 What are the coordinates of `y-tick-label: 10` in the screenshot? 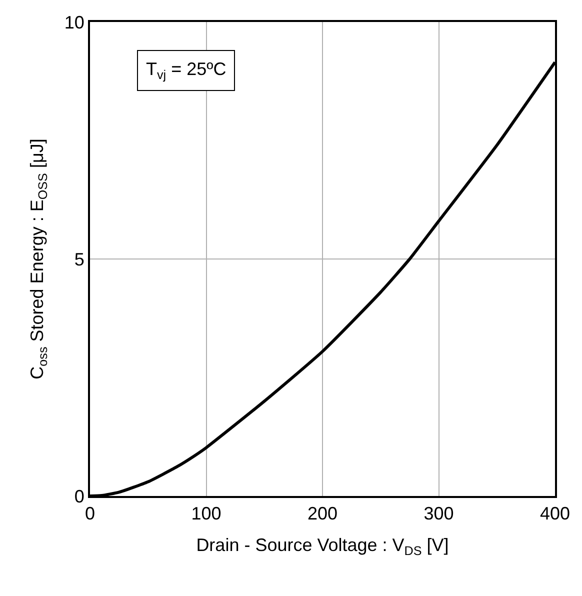 It's located at (74, 22).